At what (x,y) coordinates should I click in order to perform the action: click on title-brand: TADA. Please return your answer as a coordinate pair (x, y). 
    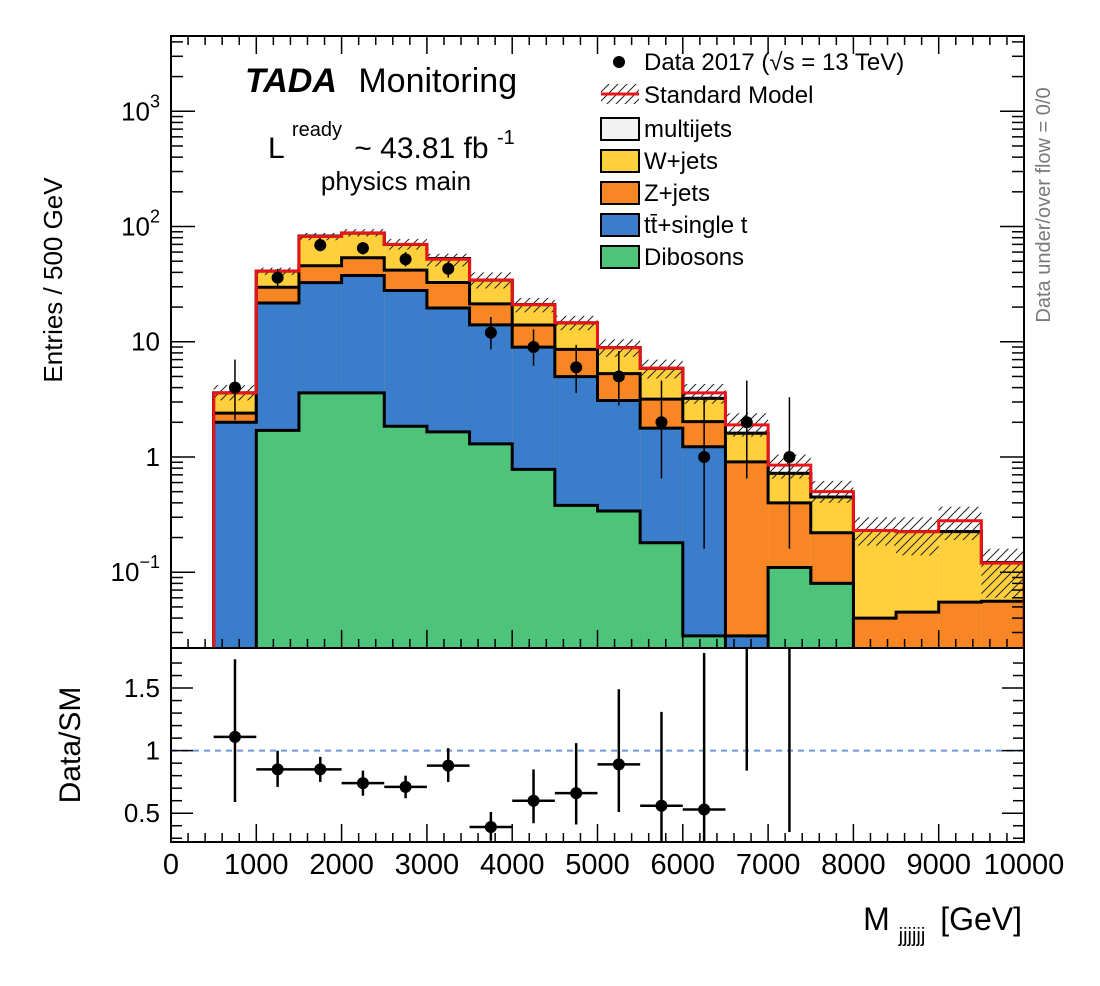
    Looking at the image, I should click on (291, 81).